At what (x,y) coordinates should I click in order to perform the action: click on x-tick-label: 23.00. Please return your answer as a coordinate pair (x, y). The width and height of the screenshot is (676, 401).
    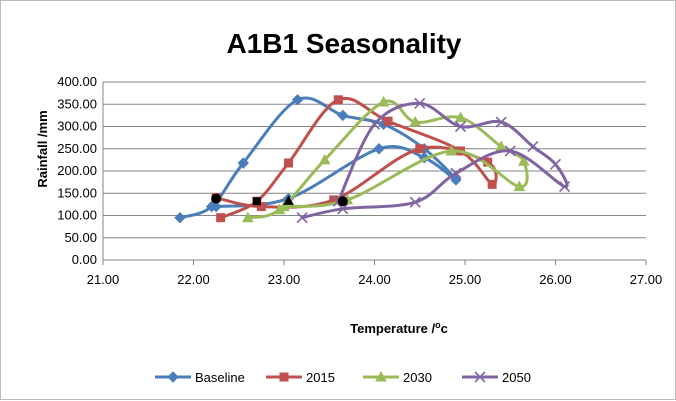
    Looking at the image, I should click on (284, 279).